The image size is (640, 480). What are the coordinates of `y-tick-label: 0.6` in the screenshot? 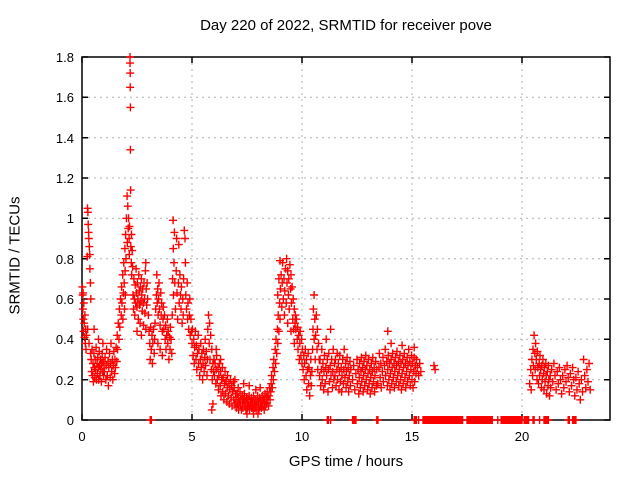 It's located at (64, 299).